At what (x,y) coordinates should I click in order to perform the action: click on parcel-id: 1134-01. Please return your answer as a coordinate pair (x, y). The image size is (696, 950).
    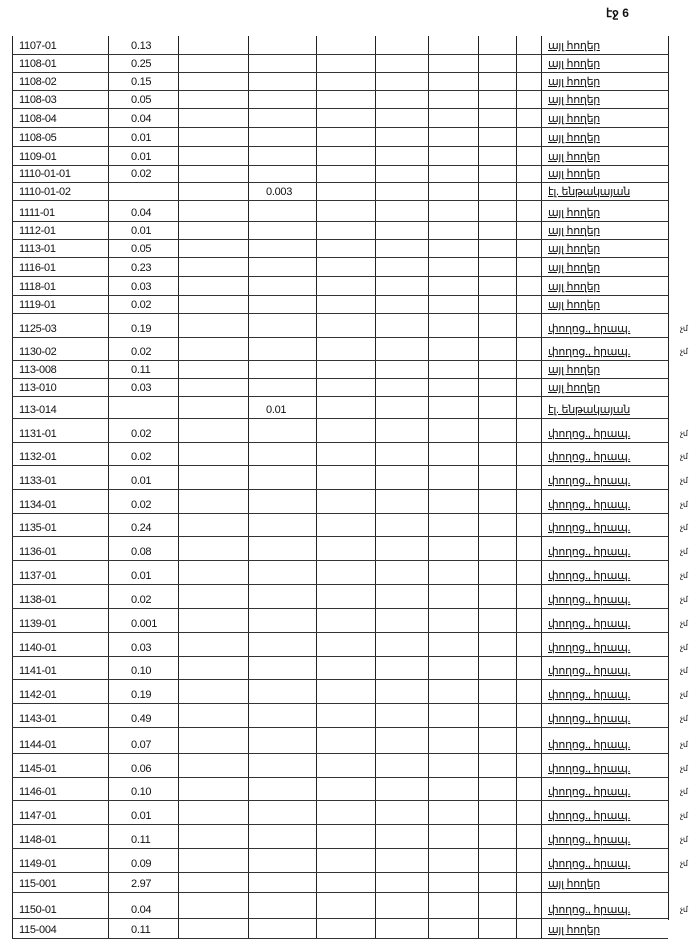
    Looking at the image, I should click on (38, 505).